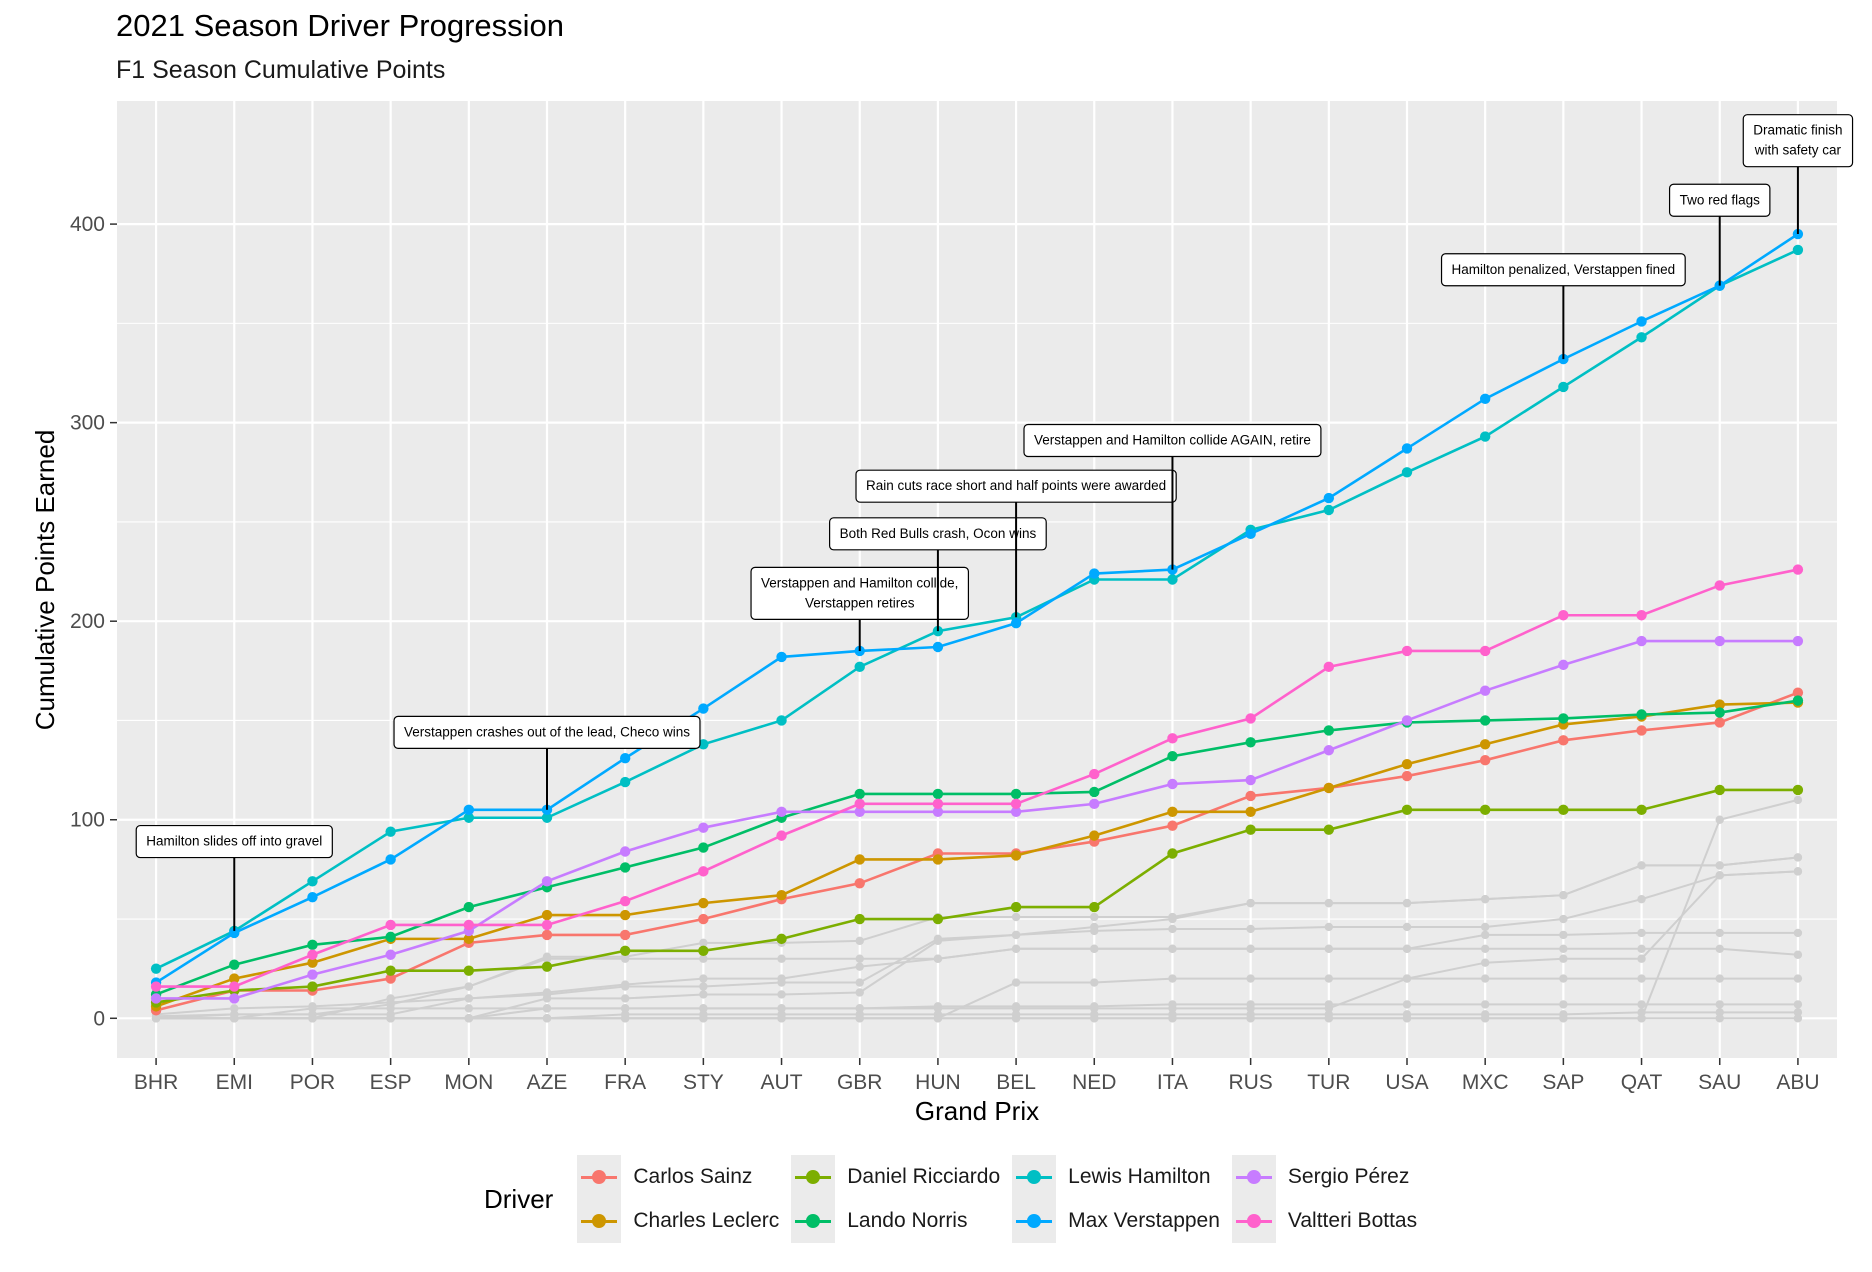 The width and height of the screenshot is (1872, 1272). I want to click on legend-label: Charles Leclerc, so click(706, 1220).